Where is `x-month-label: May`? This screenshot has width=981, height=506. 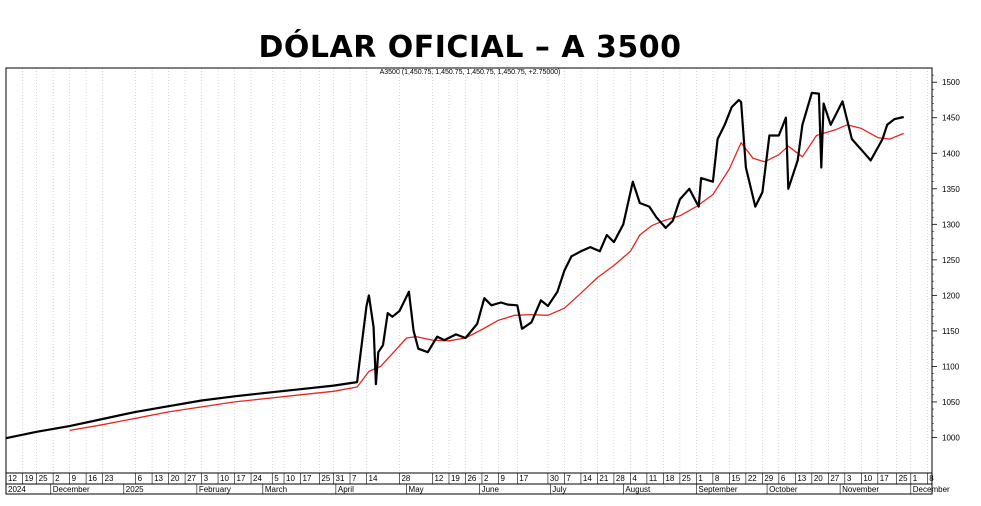 x-month-label: May is located at coordinates (416, 489).